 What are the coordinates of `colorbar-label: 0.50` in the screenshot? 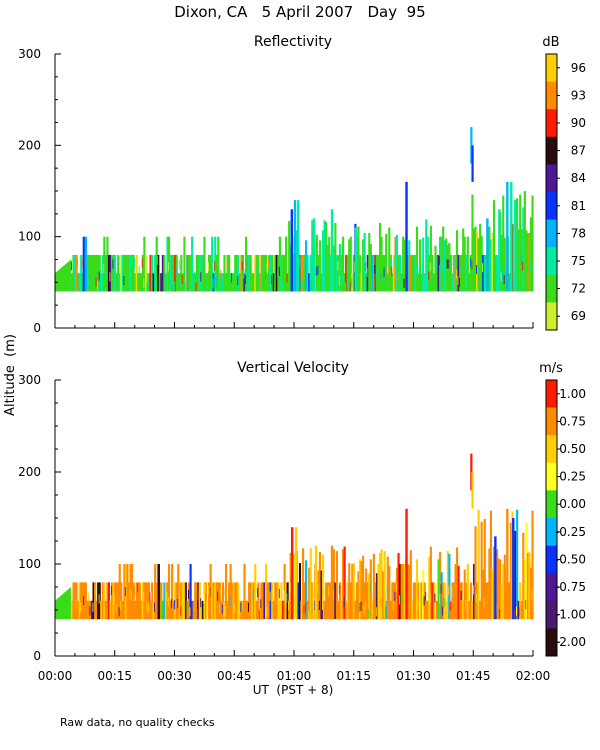 It's located at (572, 449).